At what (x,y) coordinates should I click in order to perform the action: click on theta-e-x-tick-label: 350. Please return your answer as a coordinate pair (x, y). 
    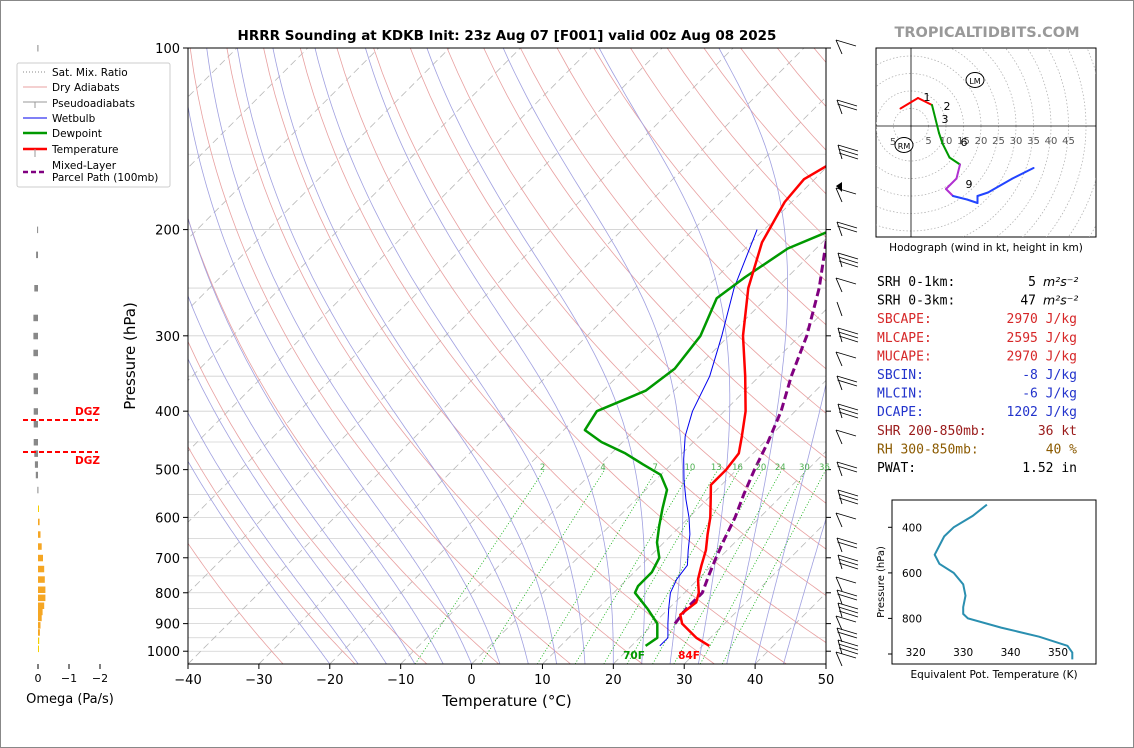
    Looking at the image, I should click on (1058, 653).